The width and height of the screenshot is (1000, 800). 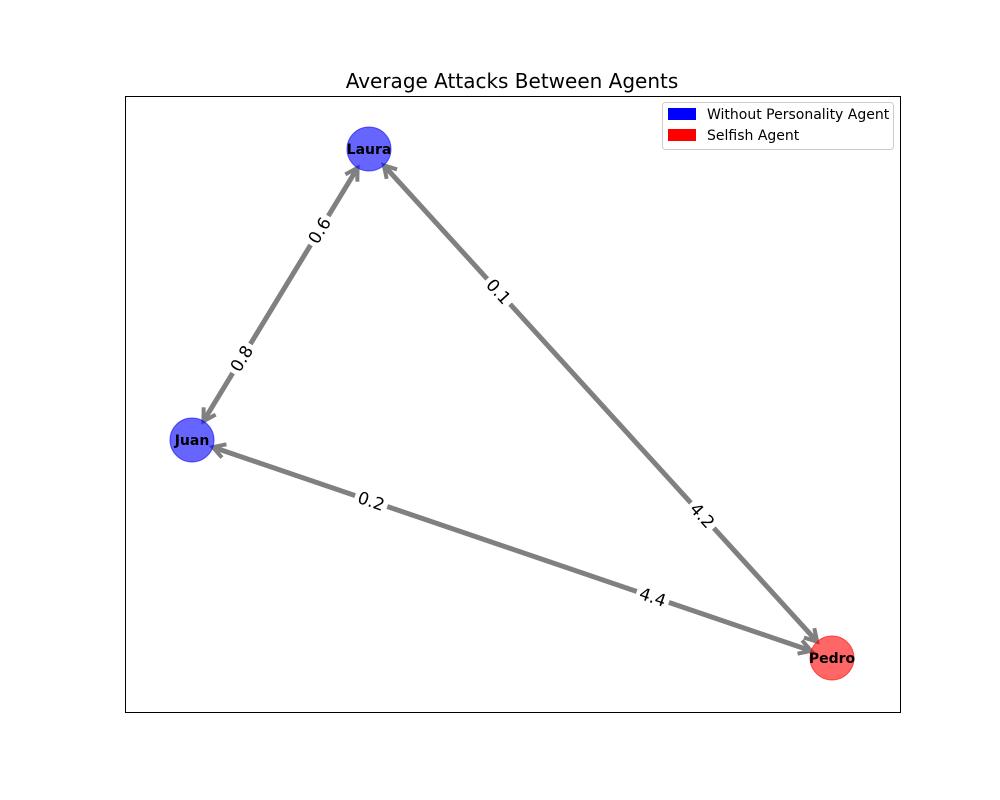 I want to click on node-label: Juan, so click(x=192, y=441).